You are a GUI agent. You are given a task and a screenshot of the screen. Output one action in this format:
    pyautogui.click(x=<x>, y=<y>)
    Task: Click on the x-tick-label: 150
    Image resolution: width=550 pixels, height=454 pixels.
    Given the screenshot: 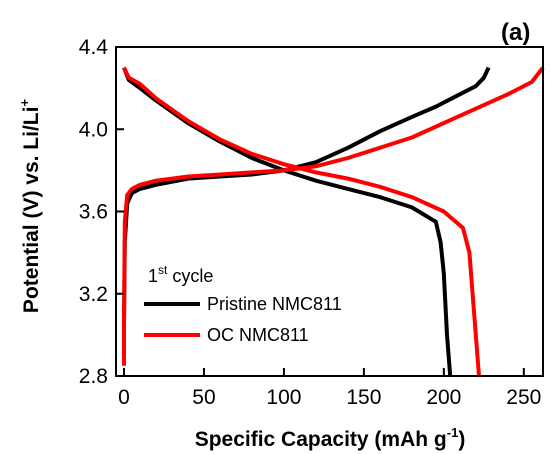 What is the action you would take?
    pyautogui.click(x=363, y=397)
    